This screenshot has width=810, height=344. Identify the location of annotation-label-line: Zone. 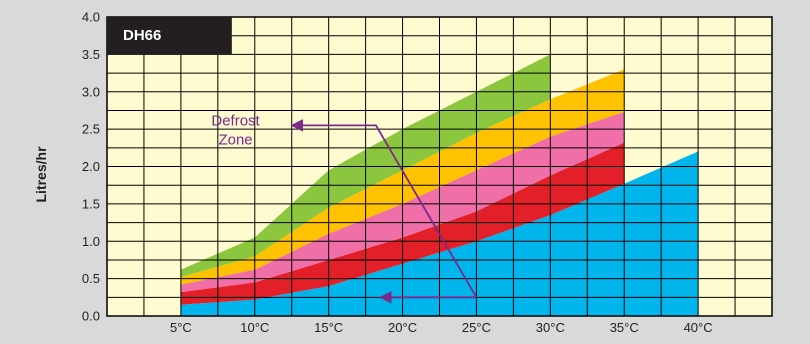
(235, 139).